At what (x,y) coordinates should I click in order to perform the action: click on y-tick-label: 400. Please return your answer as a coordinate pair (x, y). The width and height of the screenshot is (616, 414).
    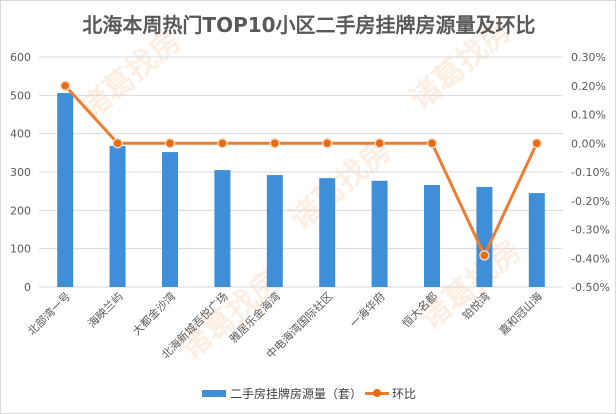
    Looking at the image, I should click on (20, 134).